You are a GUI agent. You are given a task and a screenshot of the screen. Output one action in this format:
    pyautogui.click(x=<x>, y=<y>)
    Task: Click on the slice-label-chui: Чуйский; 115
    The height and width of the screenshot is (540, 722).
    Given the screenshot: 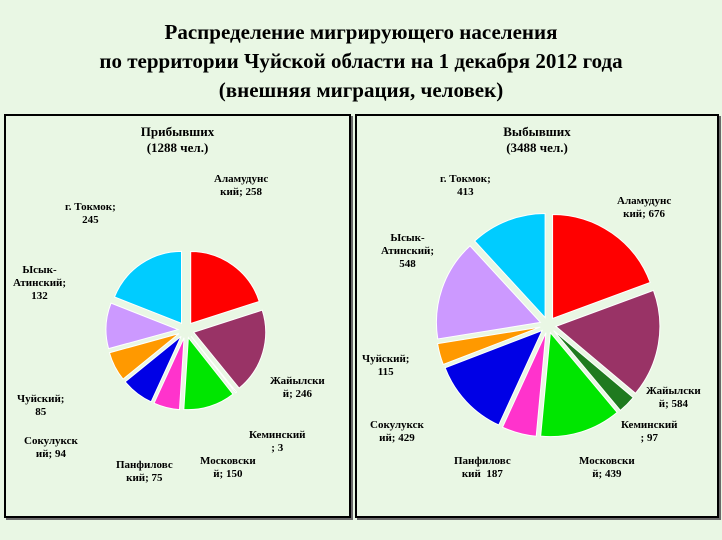 What is the action you would take?
    pyautogui.click(x=386, y=365)
    